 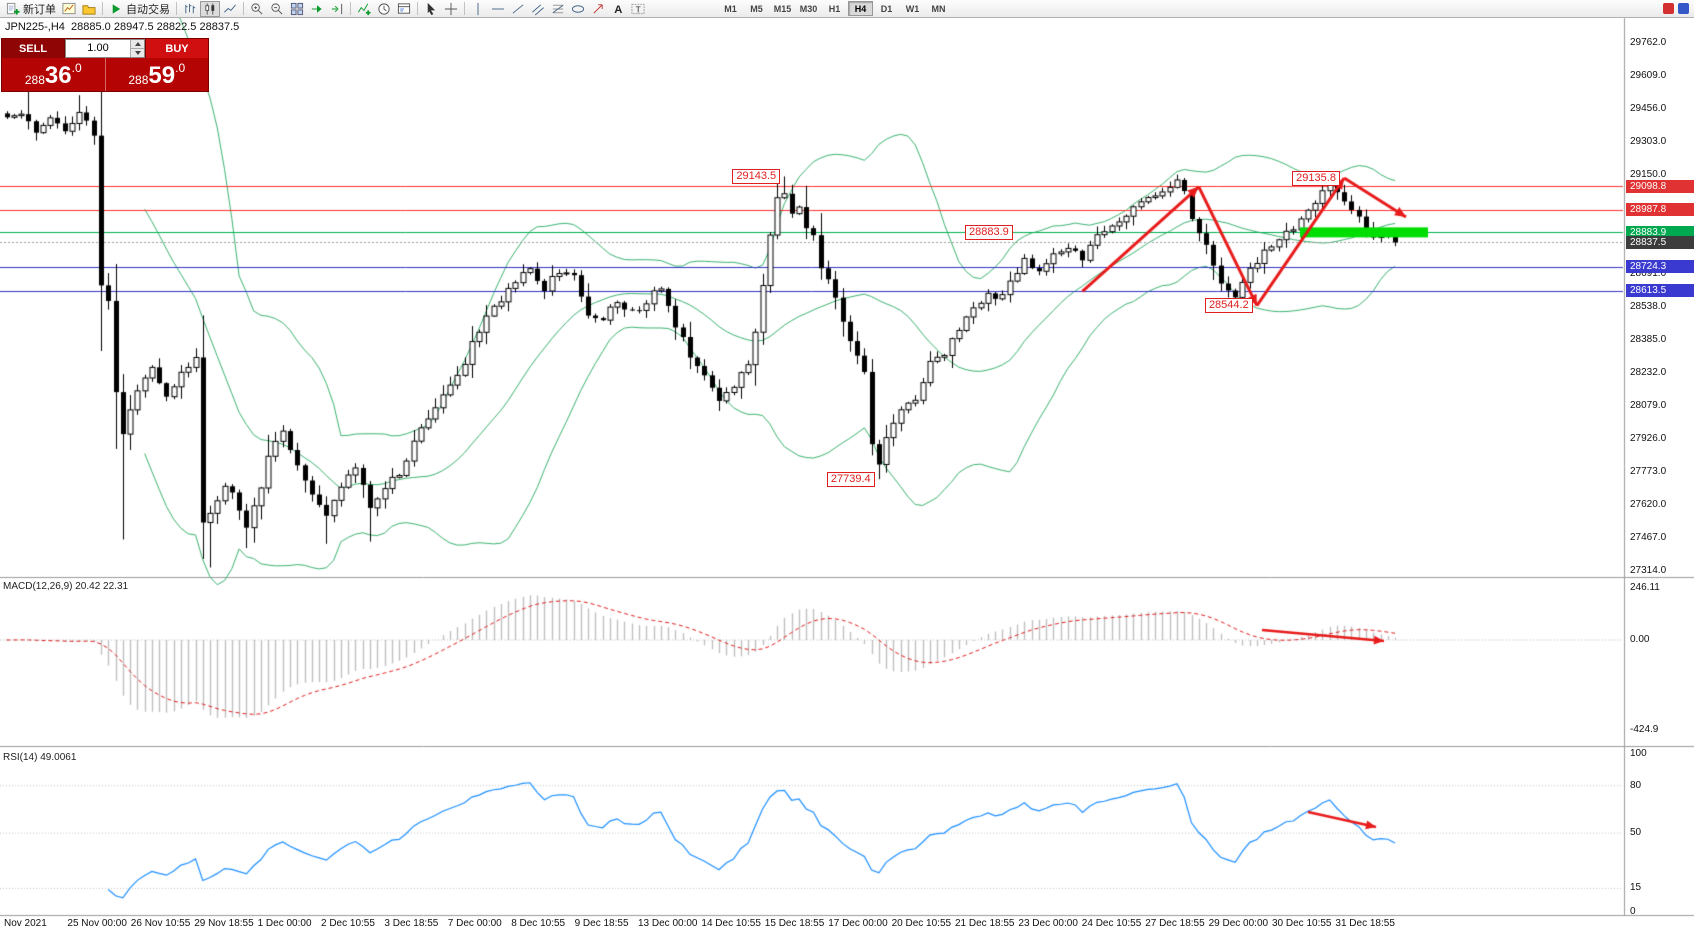 I want to click on buy-price-fraction: .0, so click(x=180, y=68).